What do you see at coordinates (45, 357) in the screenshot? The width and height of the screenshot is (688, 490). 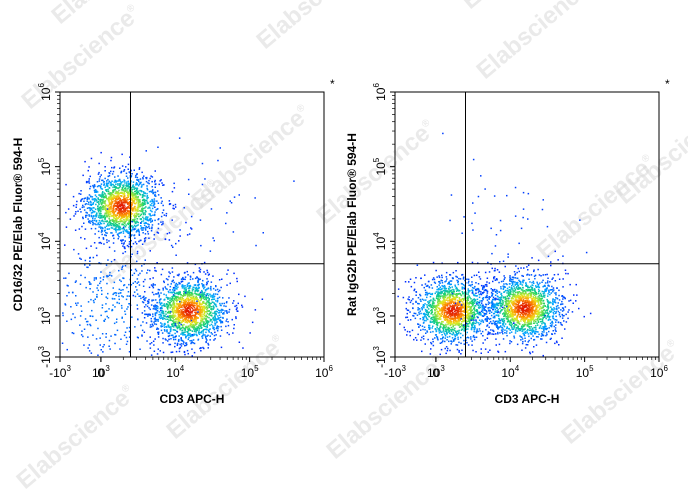 I see `y-tick-label: -103` at bounding box center [45, 357].